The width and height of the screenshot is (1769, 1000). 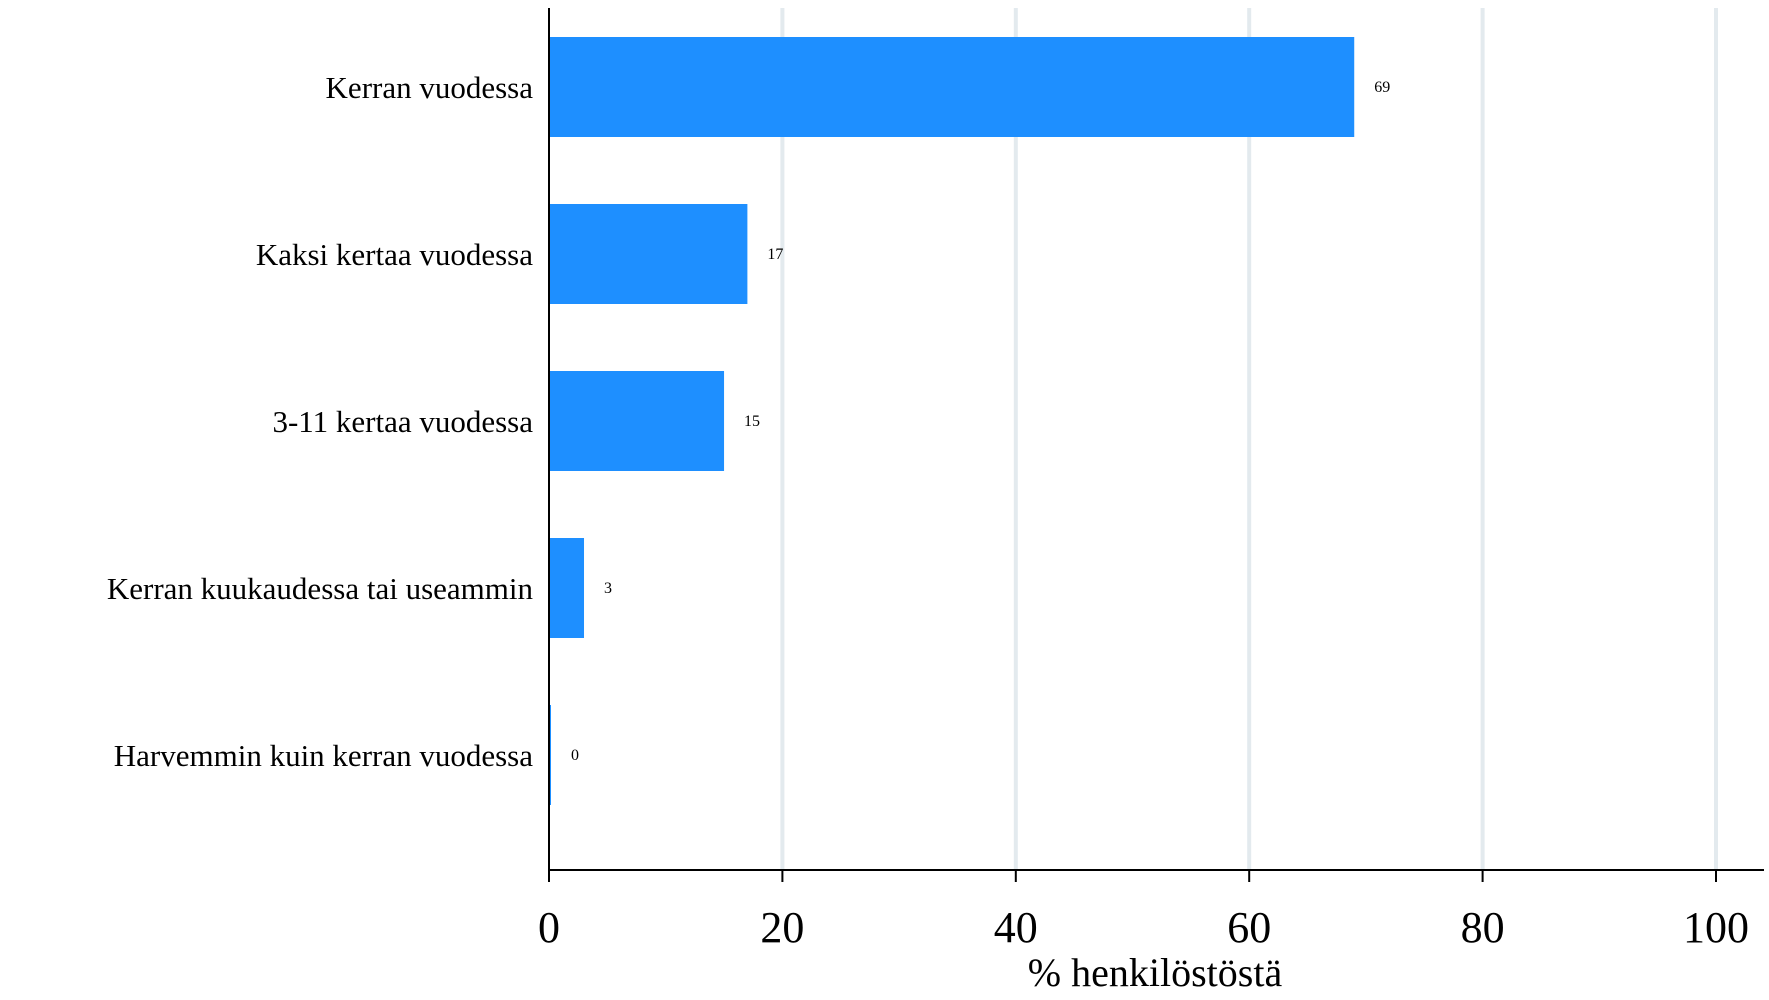 I want to click on x-tick-label: 80, so click(x=1483, y=927).